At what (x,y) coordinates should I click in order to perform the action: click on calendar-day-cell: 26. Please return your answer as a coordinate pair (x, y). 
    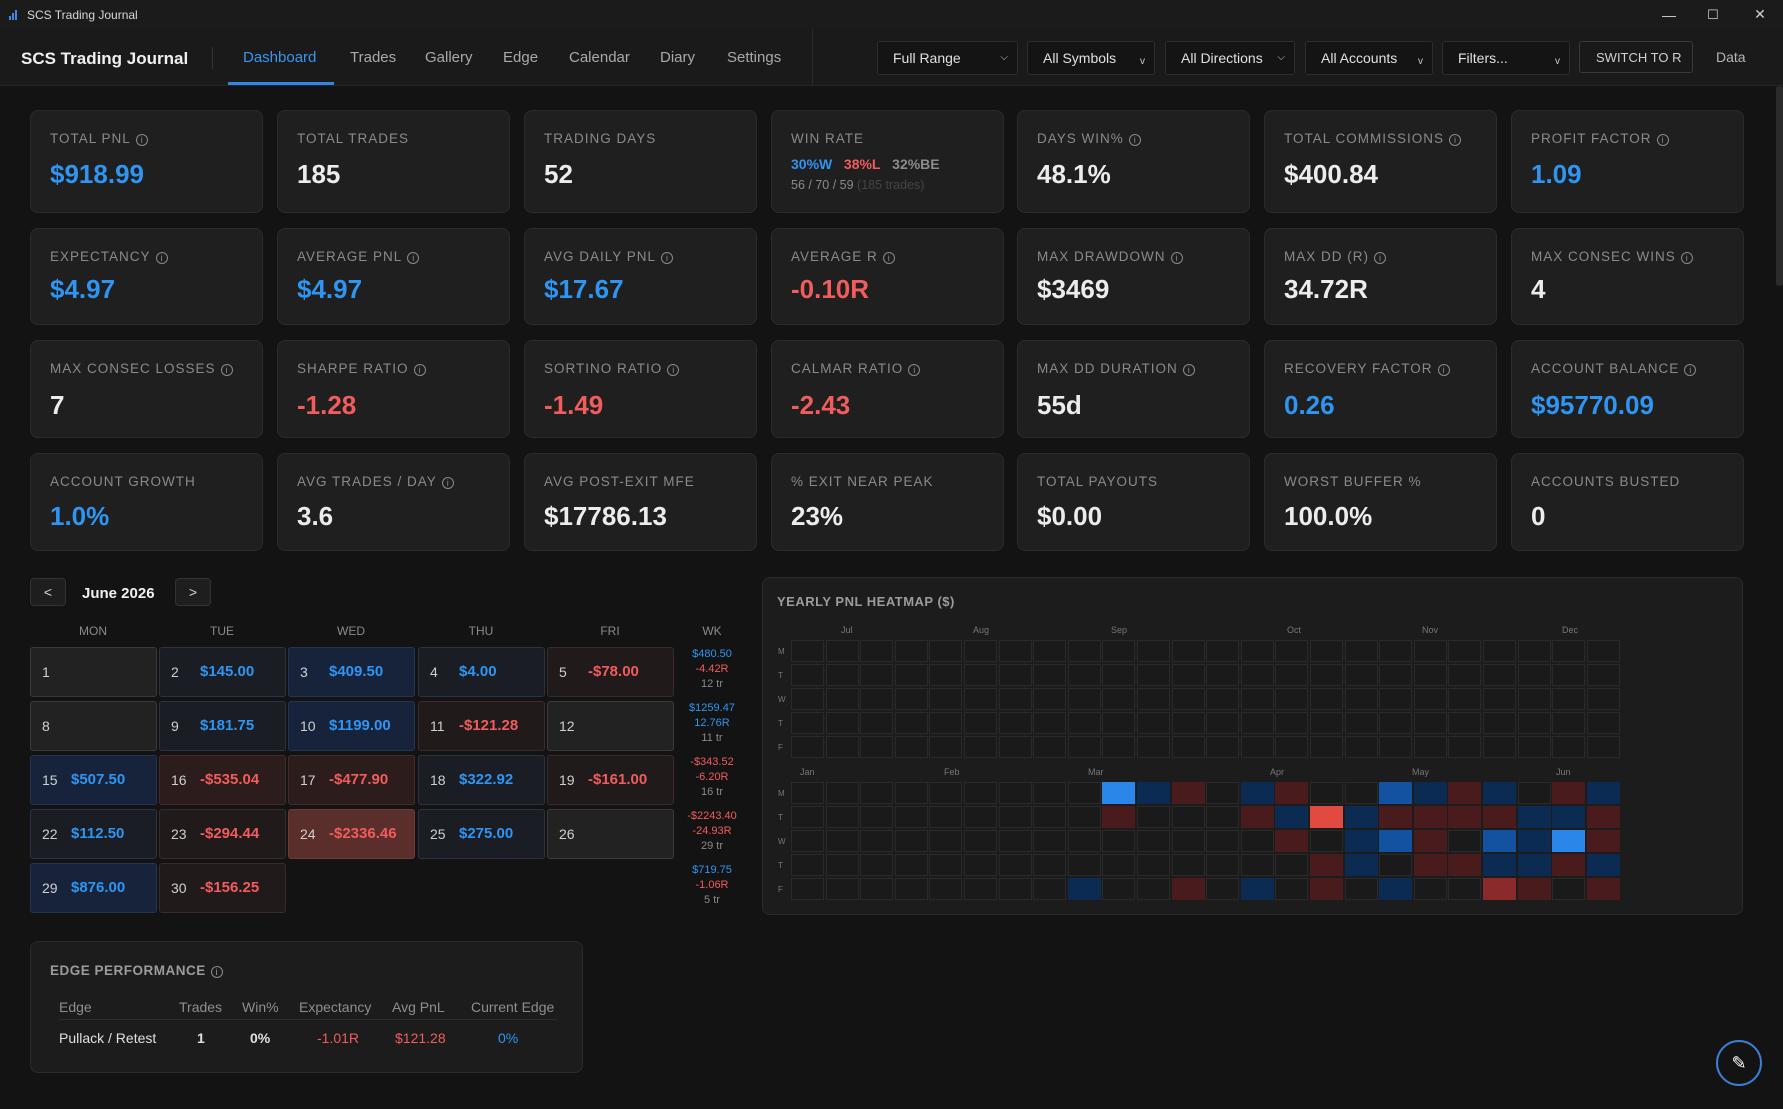
    Looking at the image, I should click on (610, 834).